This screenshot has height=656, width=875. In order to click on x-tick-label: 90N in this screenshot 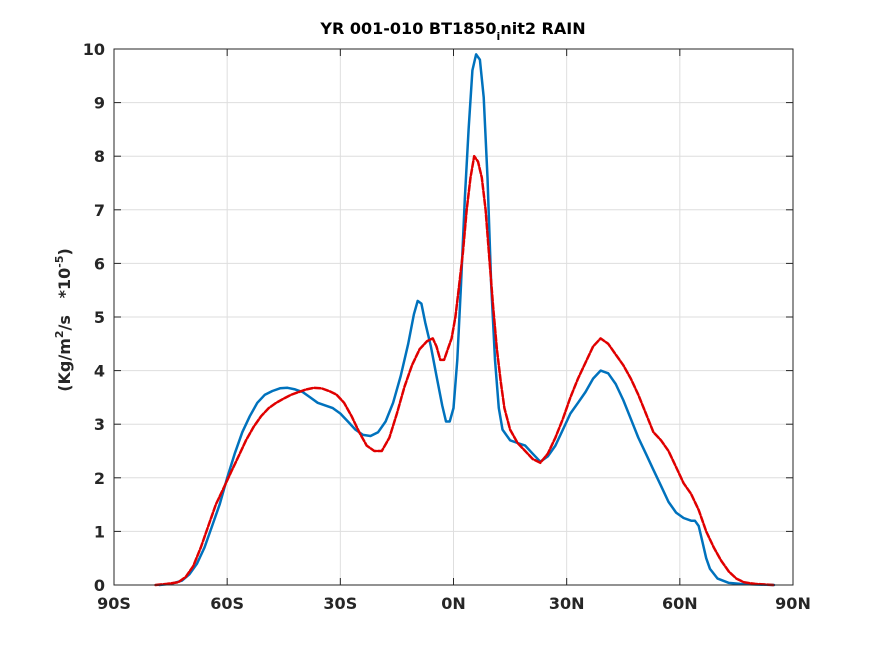, I will do `click(793, 603)`.